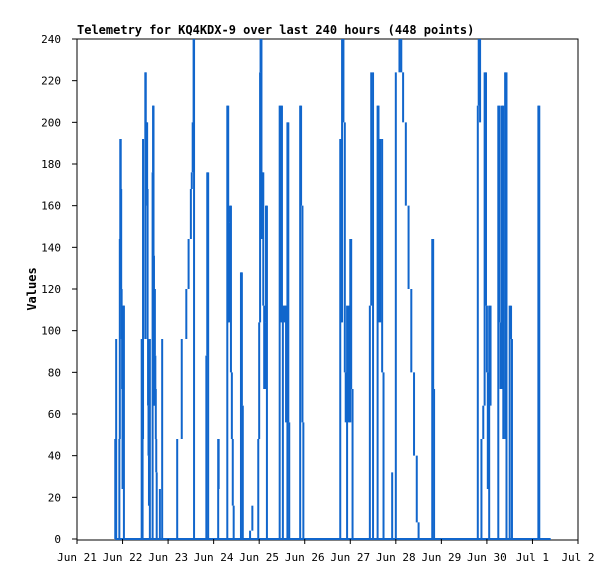  What do you see at coordinates (54, 372) in the screenshot?
I see `y-tick-label: 80` at bounding box center [54, 372].